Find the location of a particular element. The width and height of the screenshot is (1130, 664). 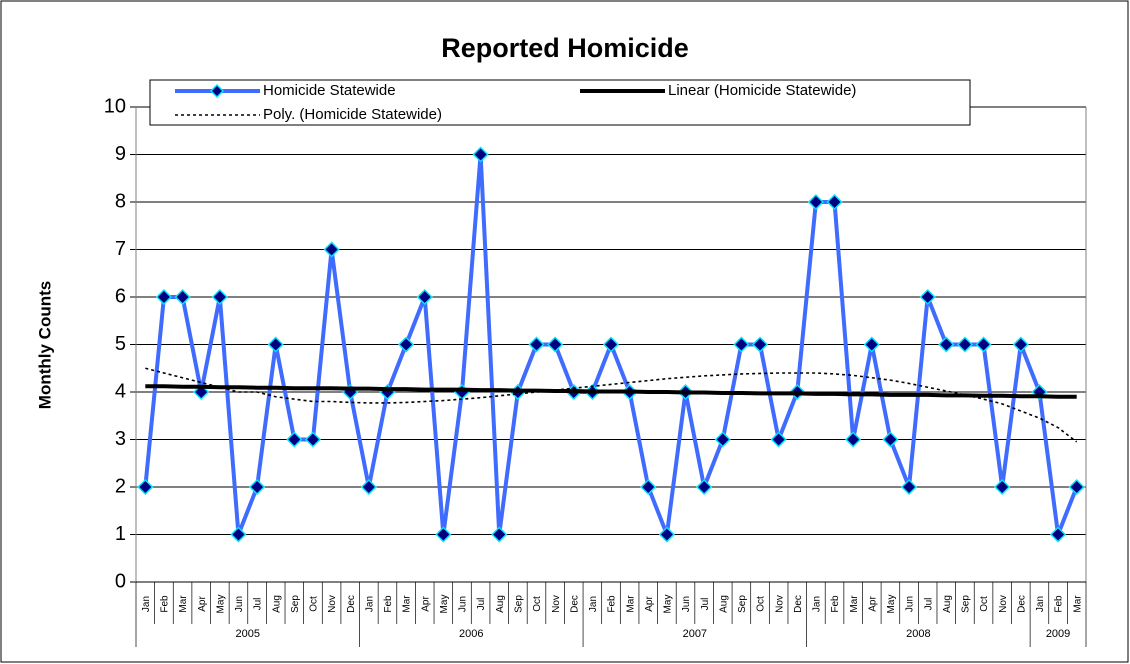

y-tick-label: 10 is located at coordinates (115, 106).